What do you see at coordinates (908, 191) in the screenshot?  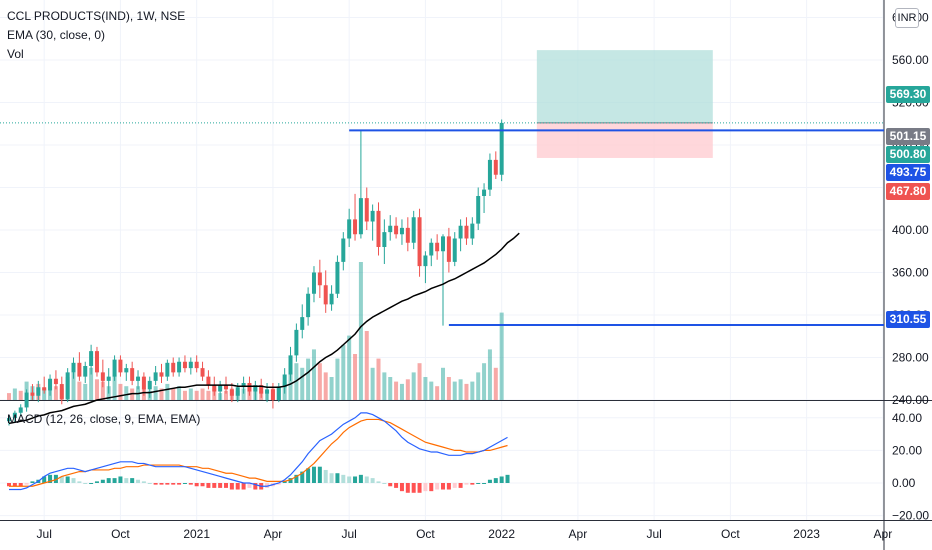 I see `stop-price-tag: 467.80` at bounding box center [908, 191].